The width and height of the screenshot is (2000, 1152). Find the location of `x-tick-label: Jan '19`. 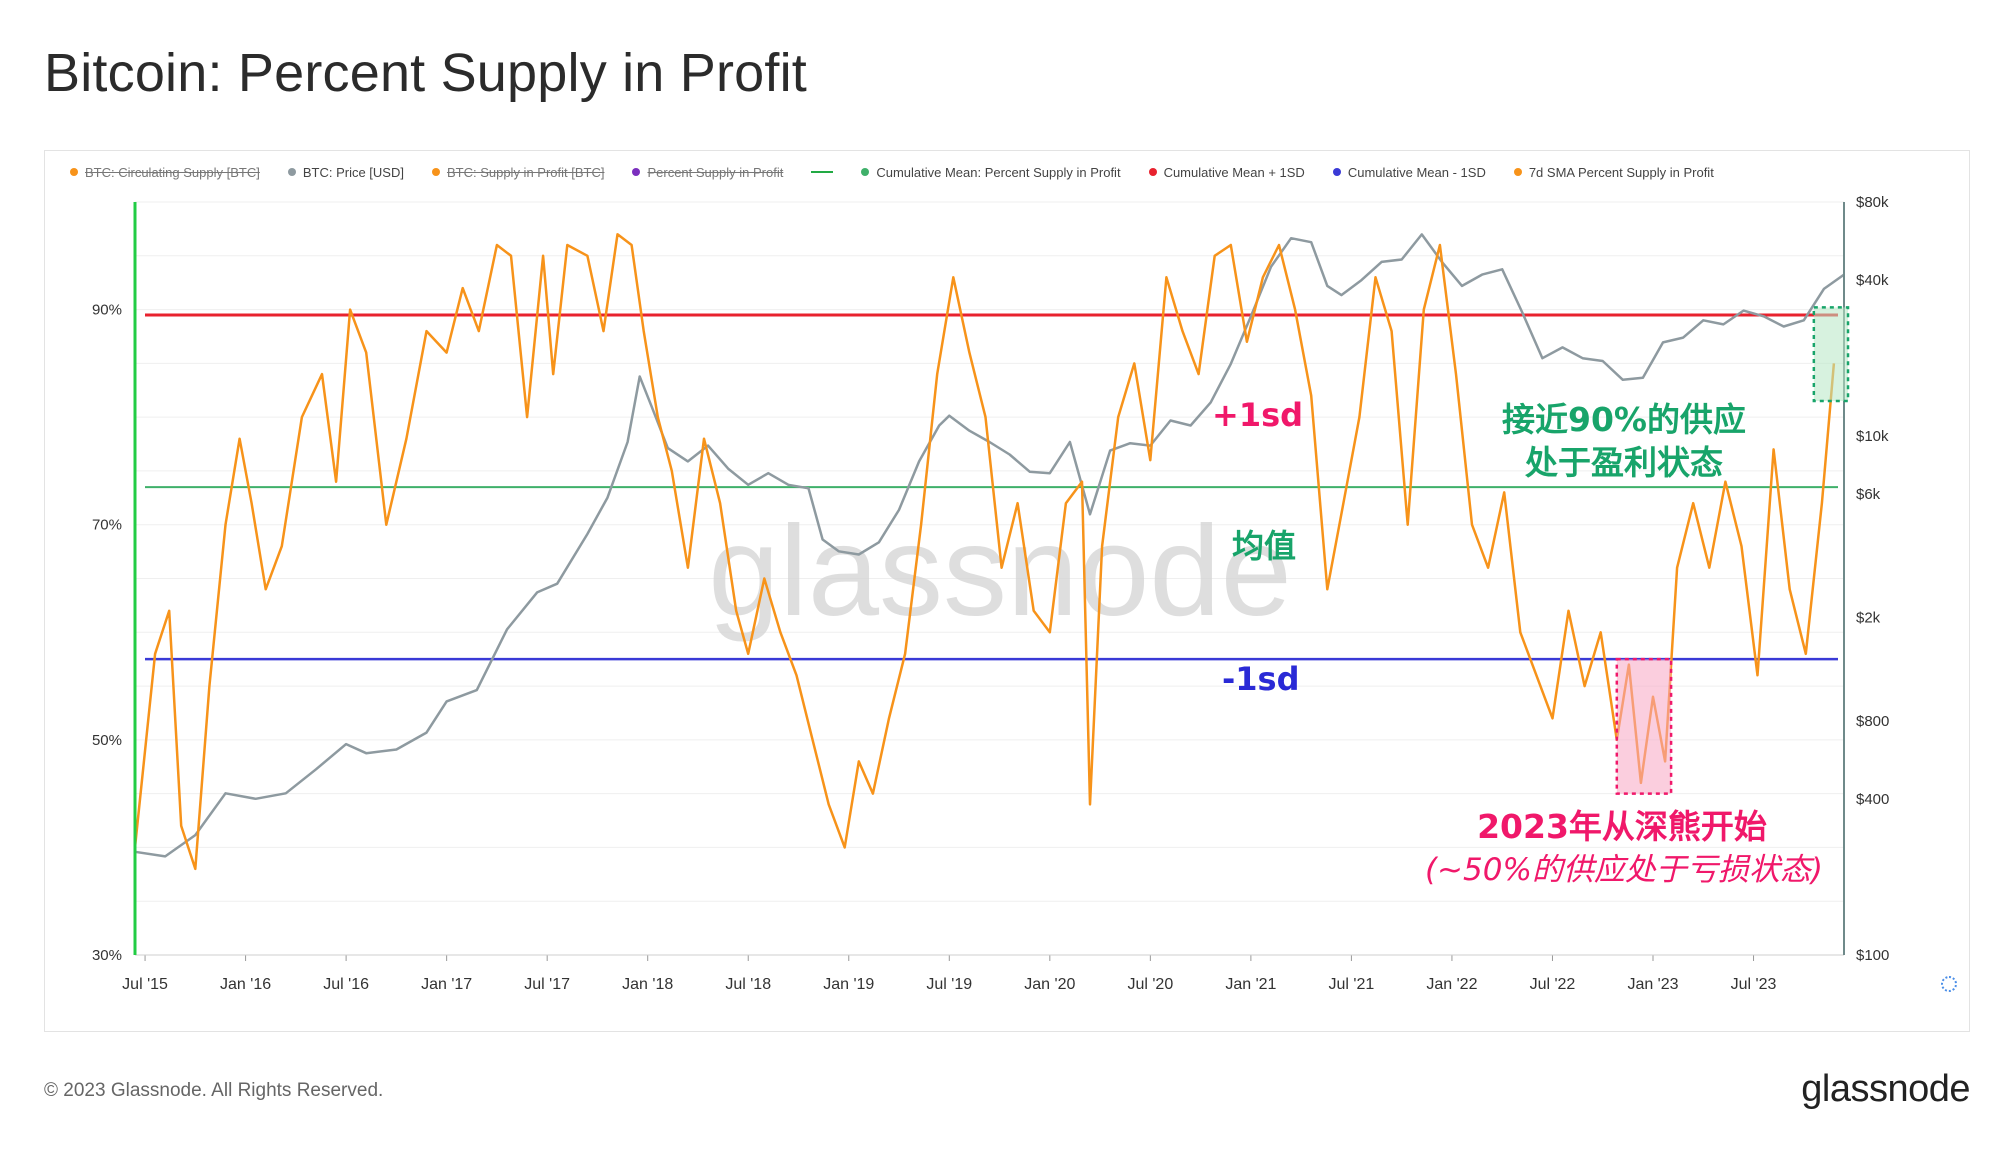

x-tick-label: Jan '19 is located at coordinates (848, 984).